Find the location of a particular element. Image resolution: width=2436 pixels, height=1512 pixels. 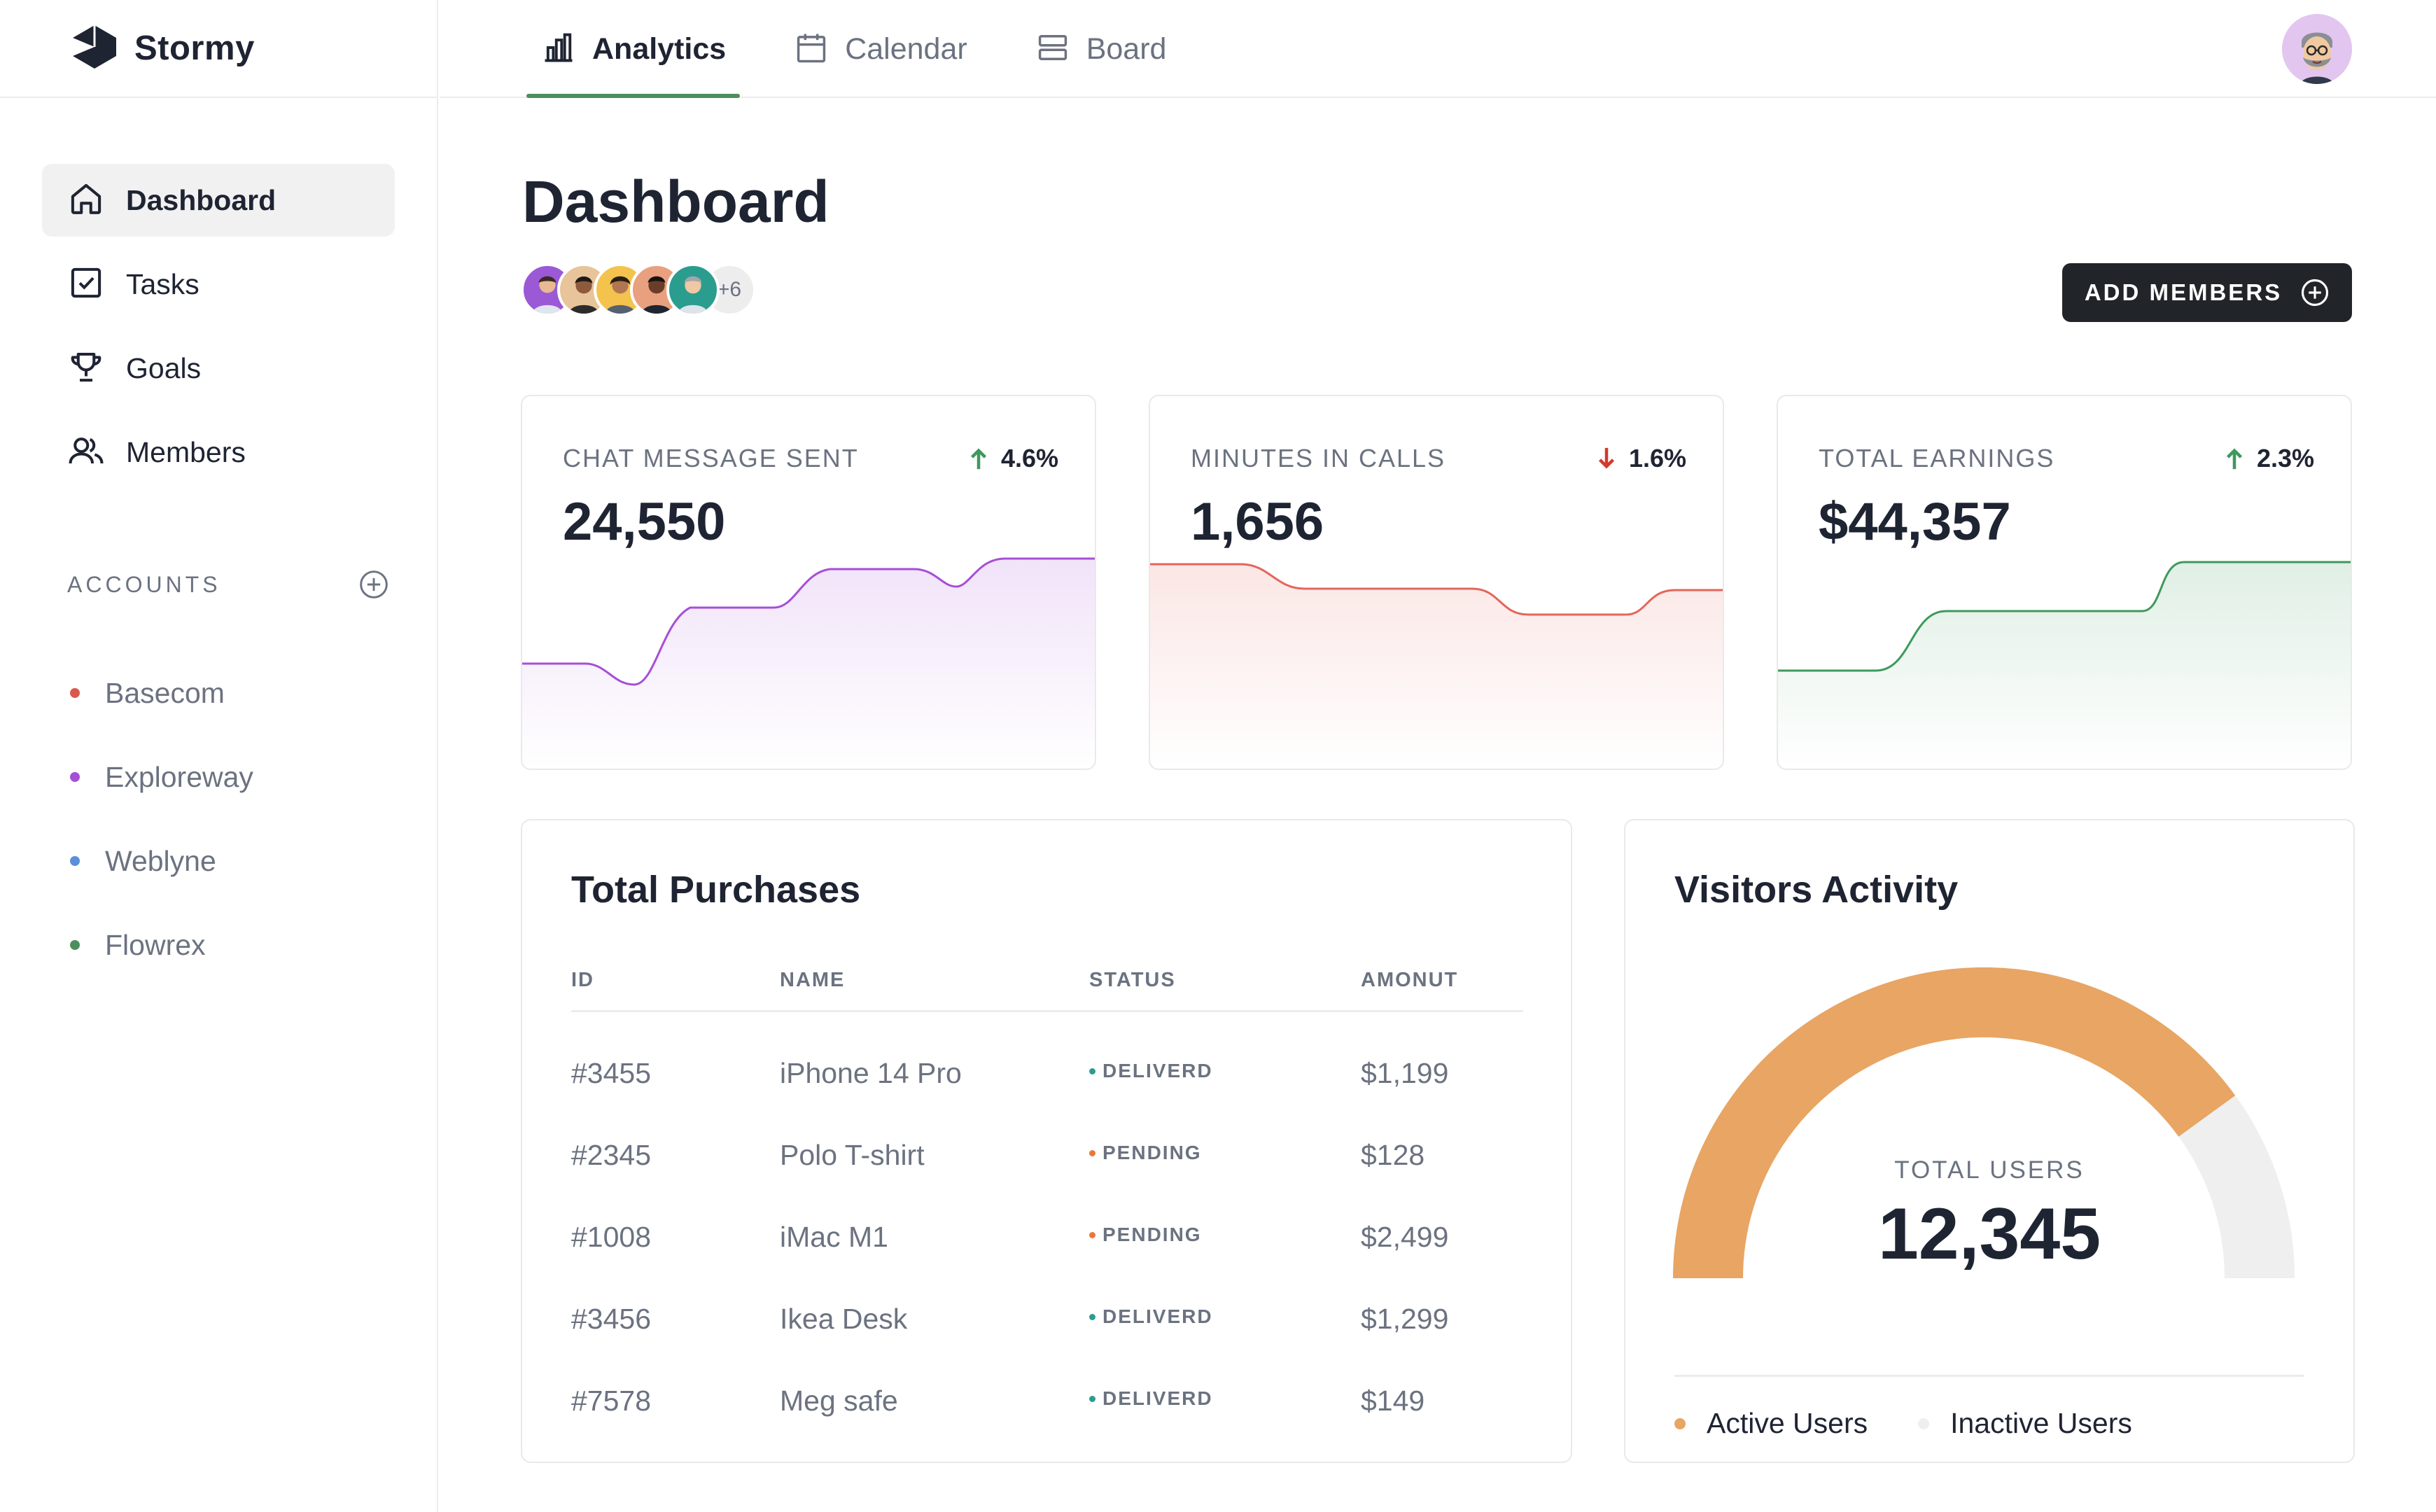

account-label: Basecom is located at coordinates (165, 692).